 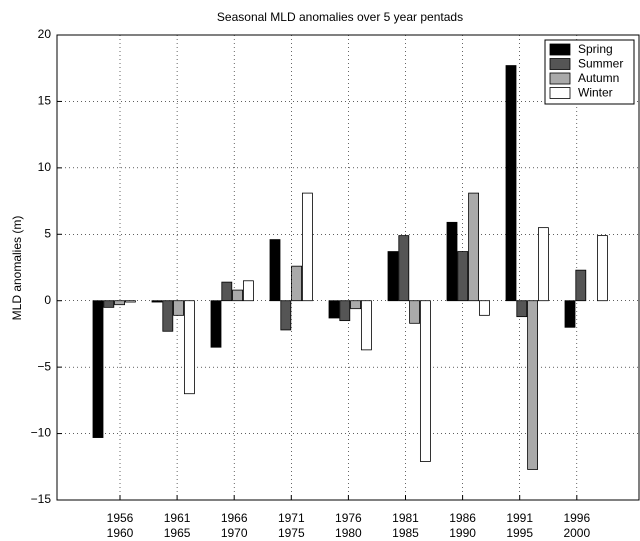 I want to click on y-tick-label: −5, so click(x=44, y=366).